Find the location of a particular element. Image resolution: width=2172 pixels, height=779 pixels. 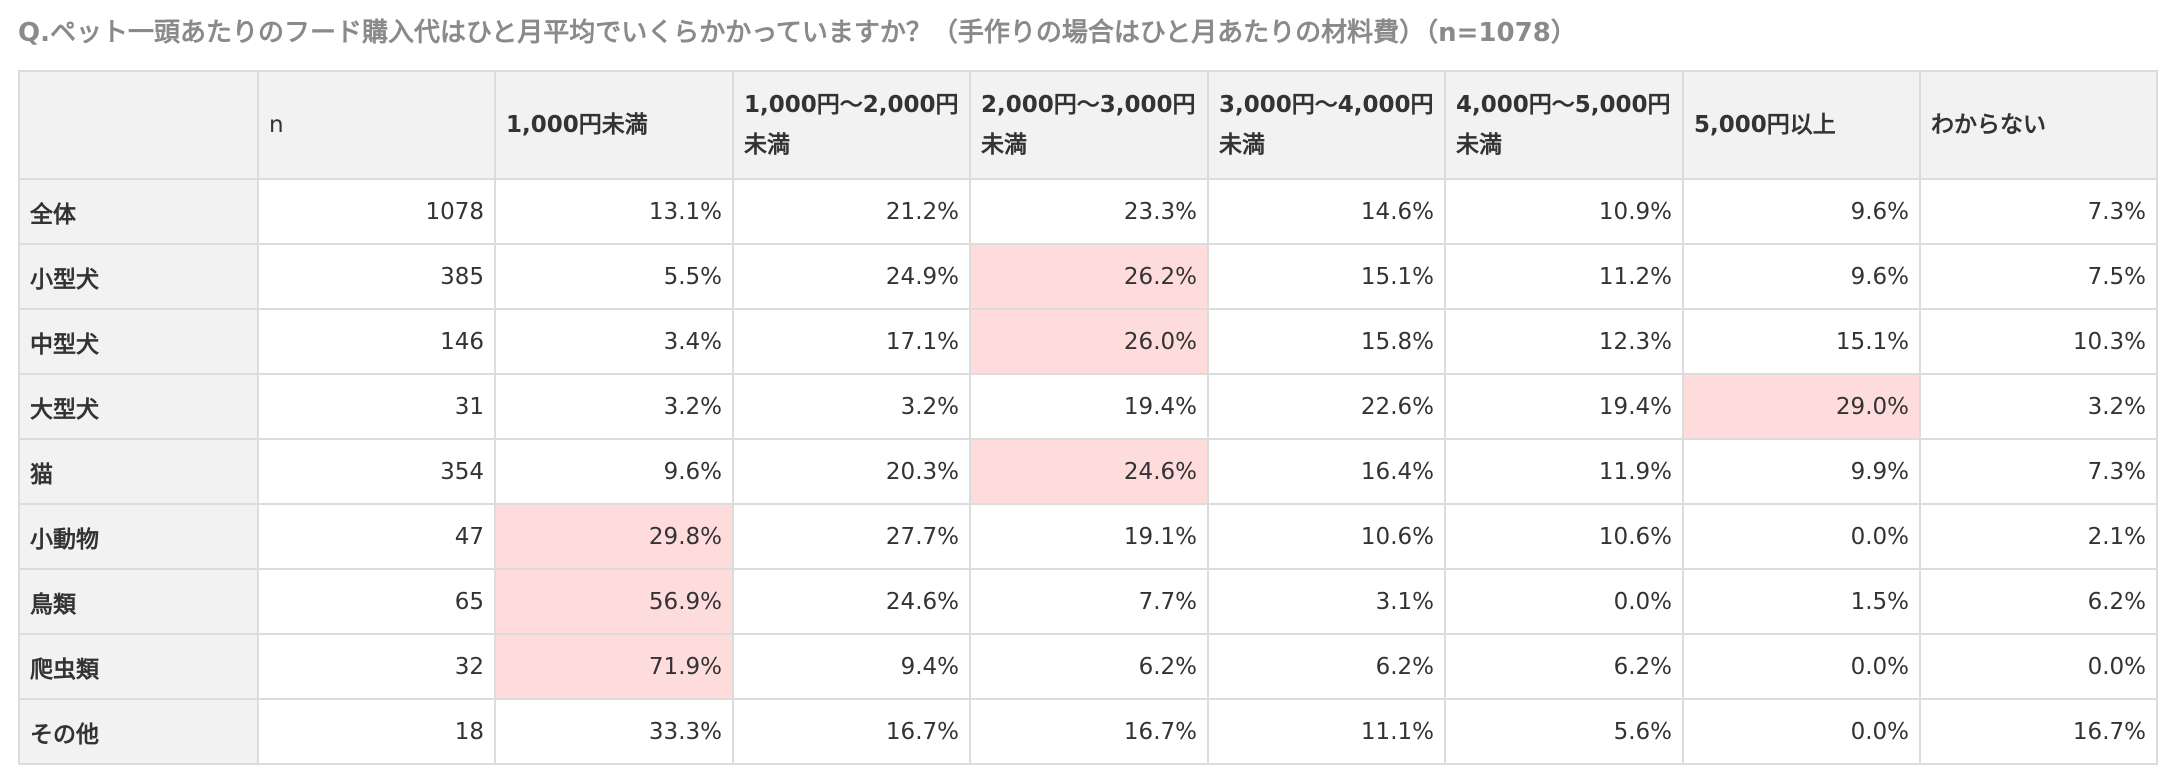

value-cell: 20.3% is located at coordinates (851, 471).